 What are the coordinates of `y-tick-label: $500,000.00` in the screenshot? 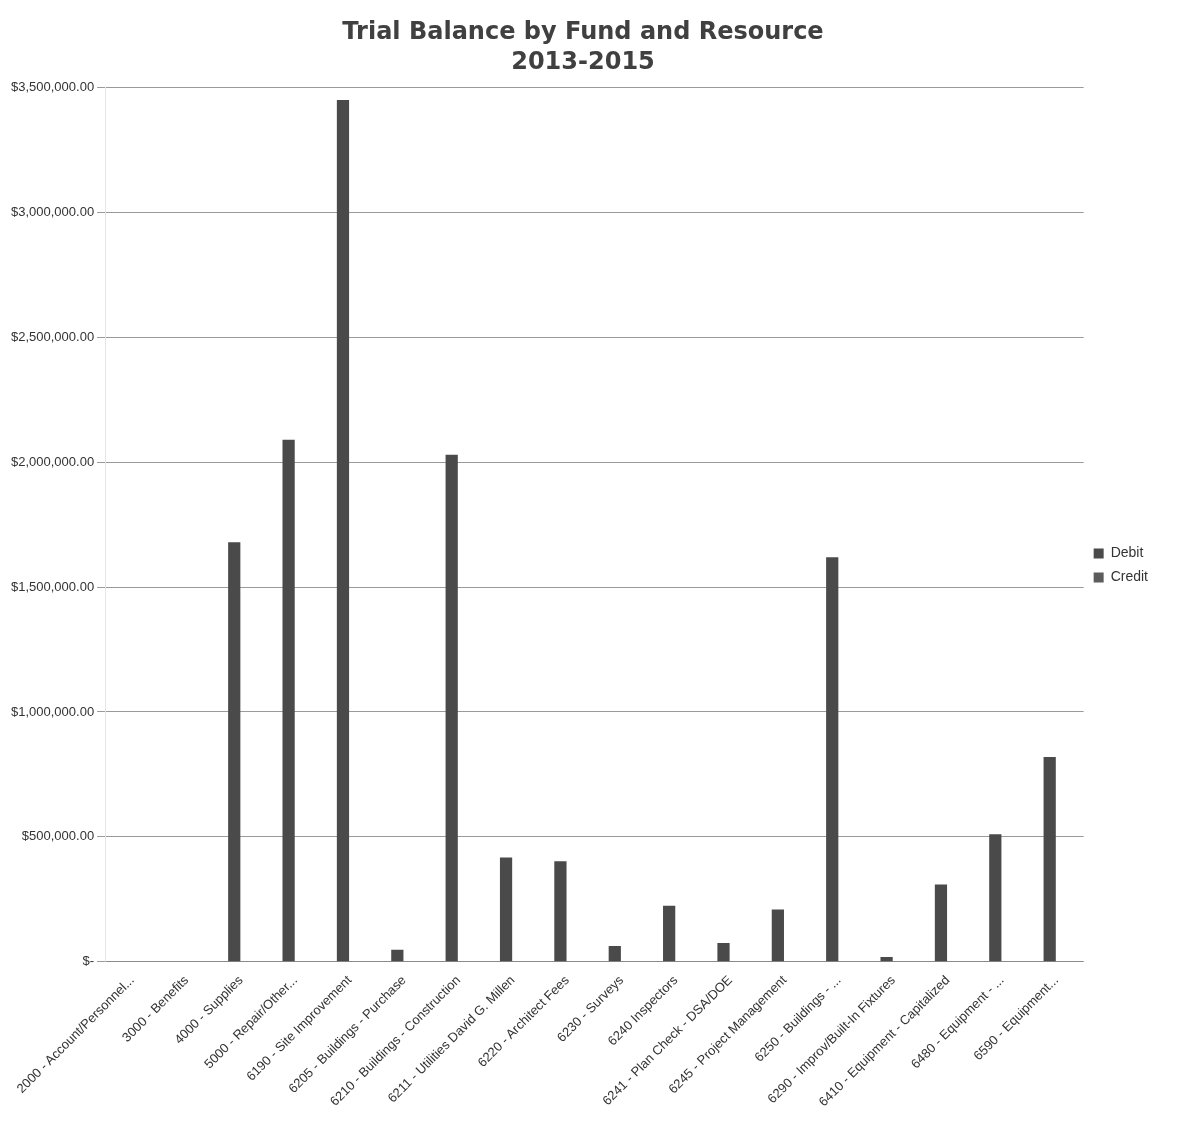 It's located at (58, 836).